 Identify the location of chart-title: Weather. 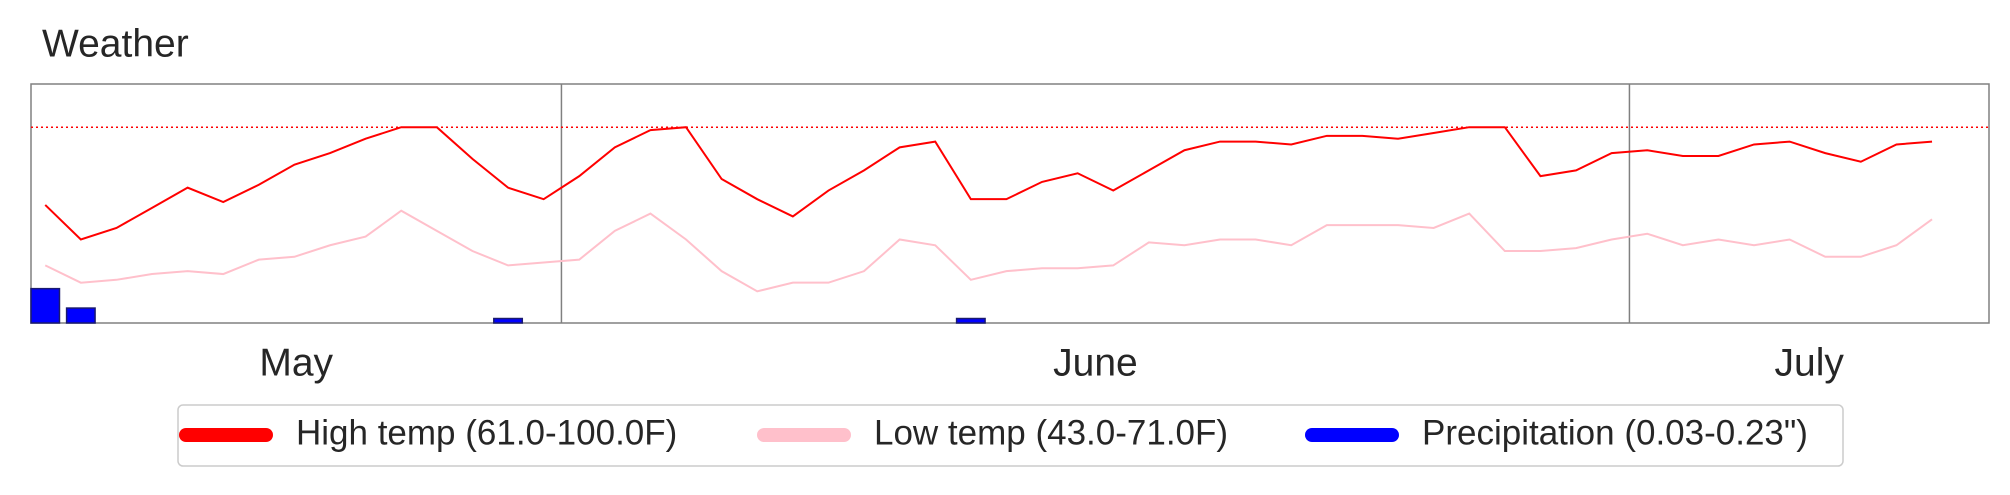
(115, 43).